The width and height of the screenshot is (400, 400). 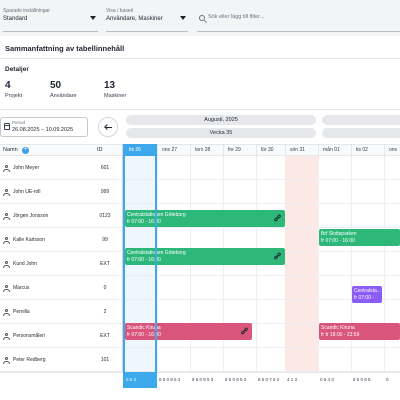 What do you see at coordinates (200, 168) in the screenshot?
I see `table-row: John Meyer 601` at bounding box center [200, 168].